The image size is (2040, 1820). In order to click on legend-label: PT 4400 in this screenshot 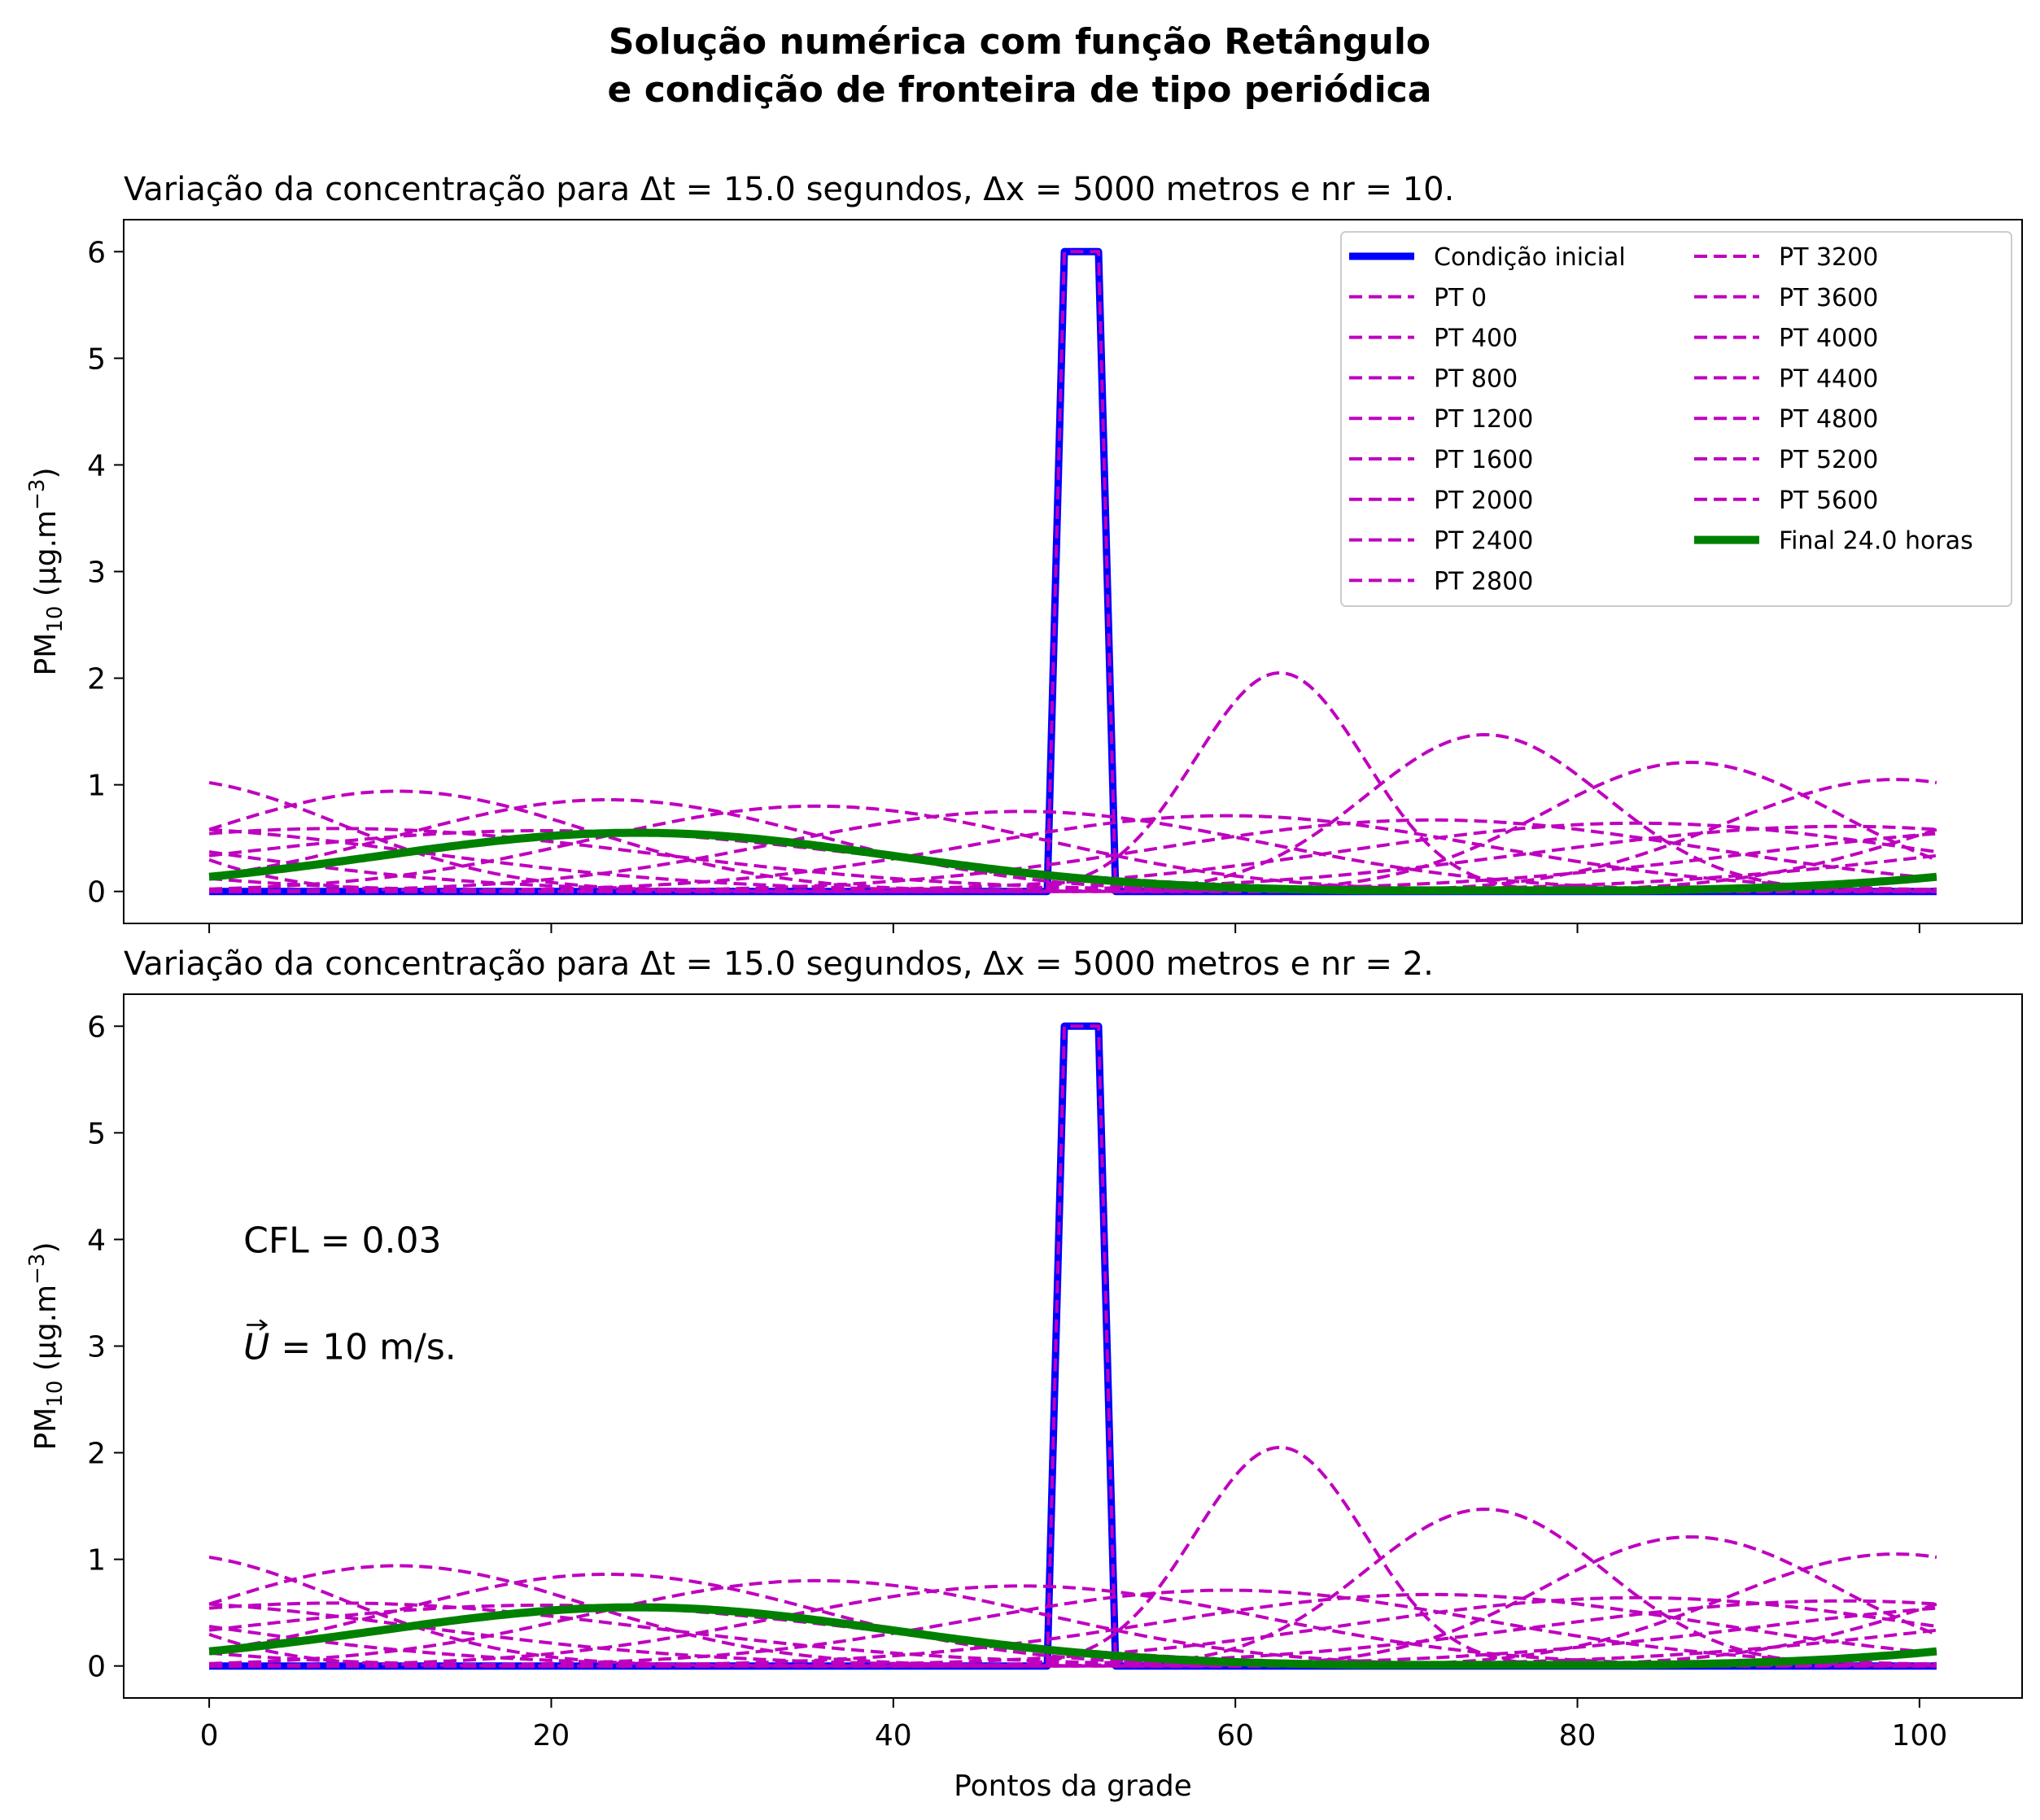, I will do `click(1829, 378)`.